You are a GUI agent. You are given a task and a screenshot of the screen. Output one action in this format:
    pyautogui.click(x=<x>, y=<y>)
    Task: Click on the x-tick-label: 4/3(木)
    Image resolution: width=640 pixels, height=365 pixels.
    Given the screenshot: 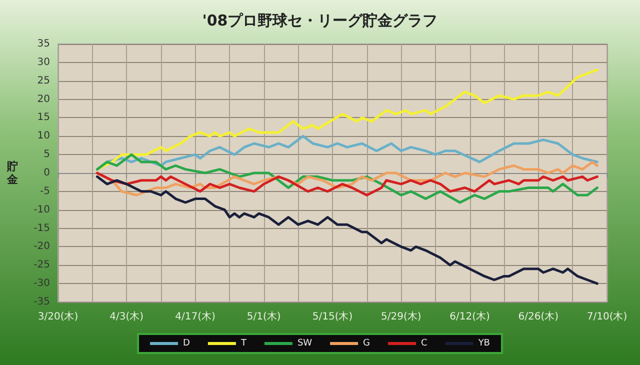 What is the action you would take?
    pyautogui.click(x=127, y=316)
    